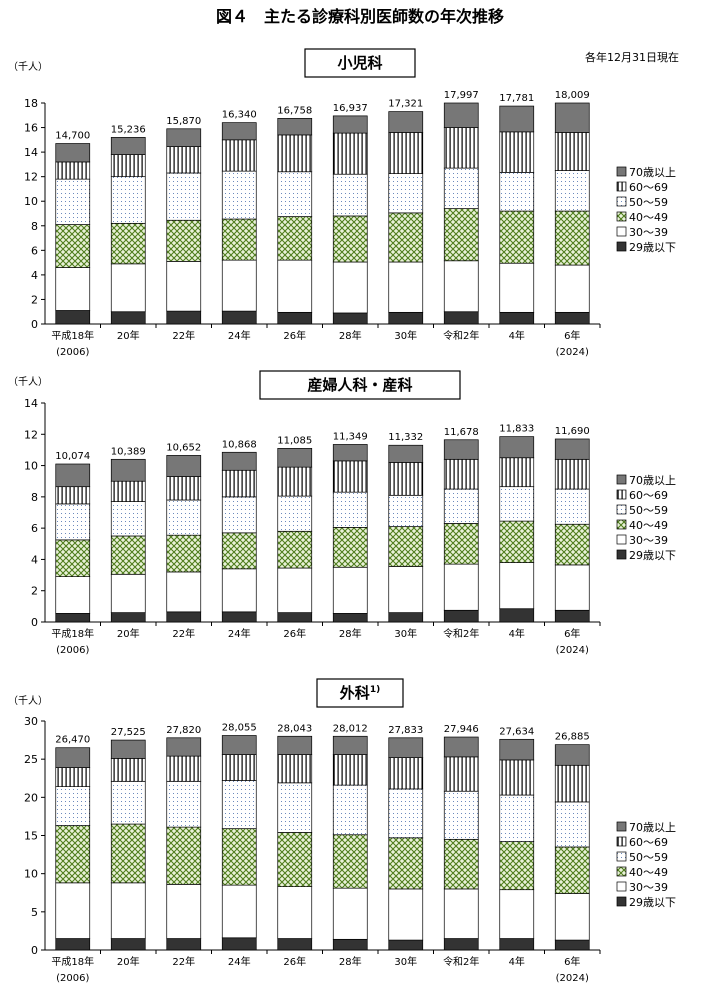  Describe the element at coordinates (405, 104) in the screenshot. I see `bar-total-label: 17,321` at that location.